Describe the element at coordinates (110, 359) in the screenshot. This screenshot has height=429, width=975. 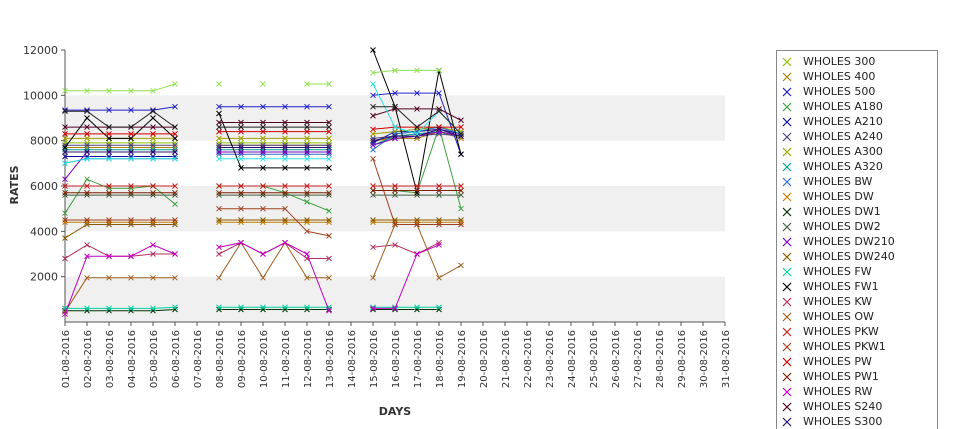
I see `x-tick-label: 03-08-2016` at that location.